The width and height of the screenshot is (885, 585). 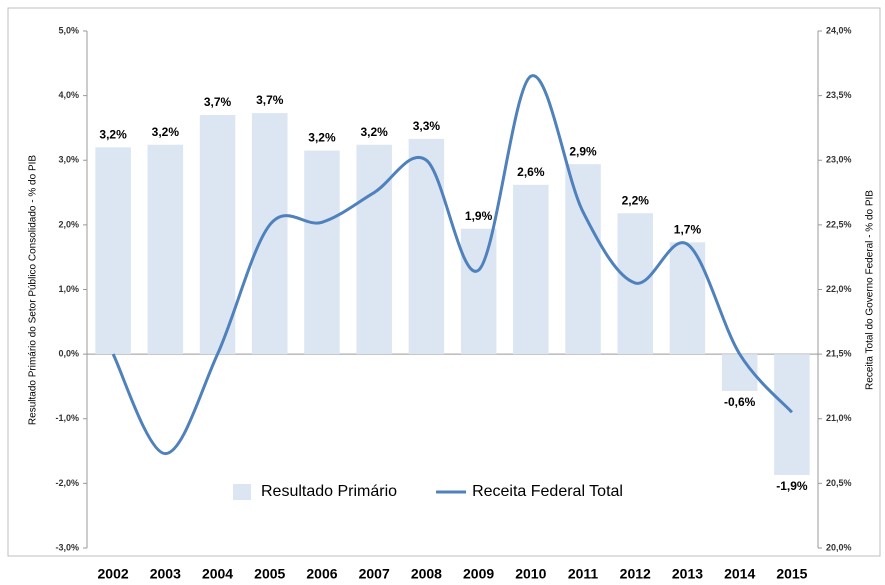 What do you see at coordinates (839, 418) in the screenshot?
I see `y2-tick-label: 21,0%` at bounding box center [839, 418].